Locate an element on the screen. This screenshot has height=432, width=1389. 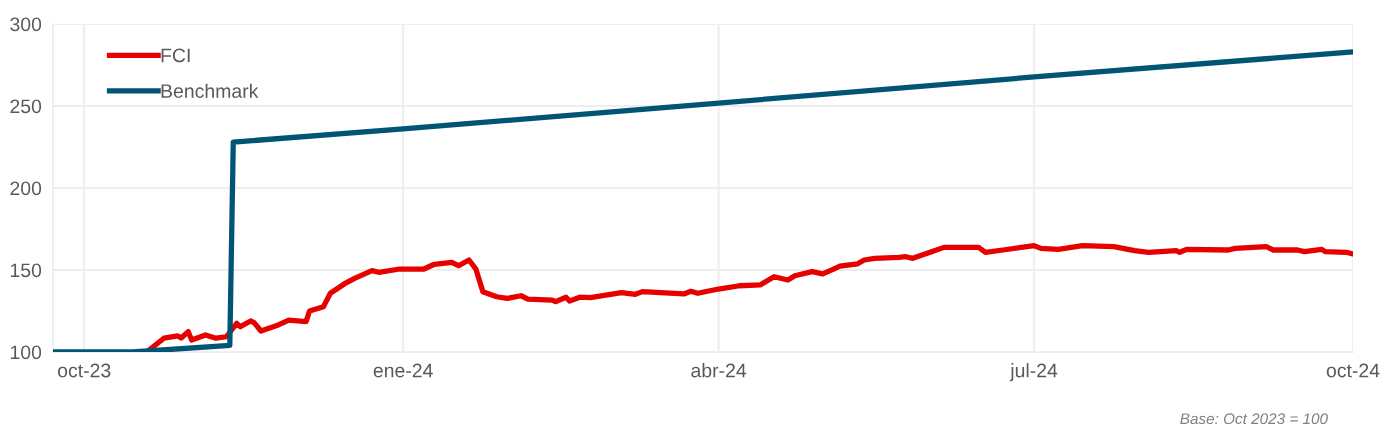
x-tick-label: ene-24 is located at coordinates (403, 370).